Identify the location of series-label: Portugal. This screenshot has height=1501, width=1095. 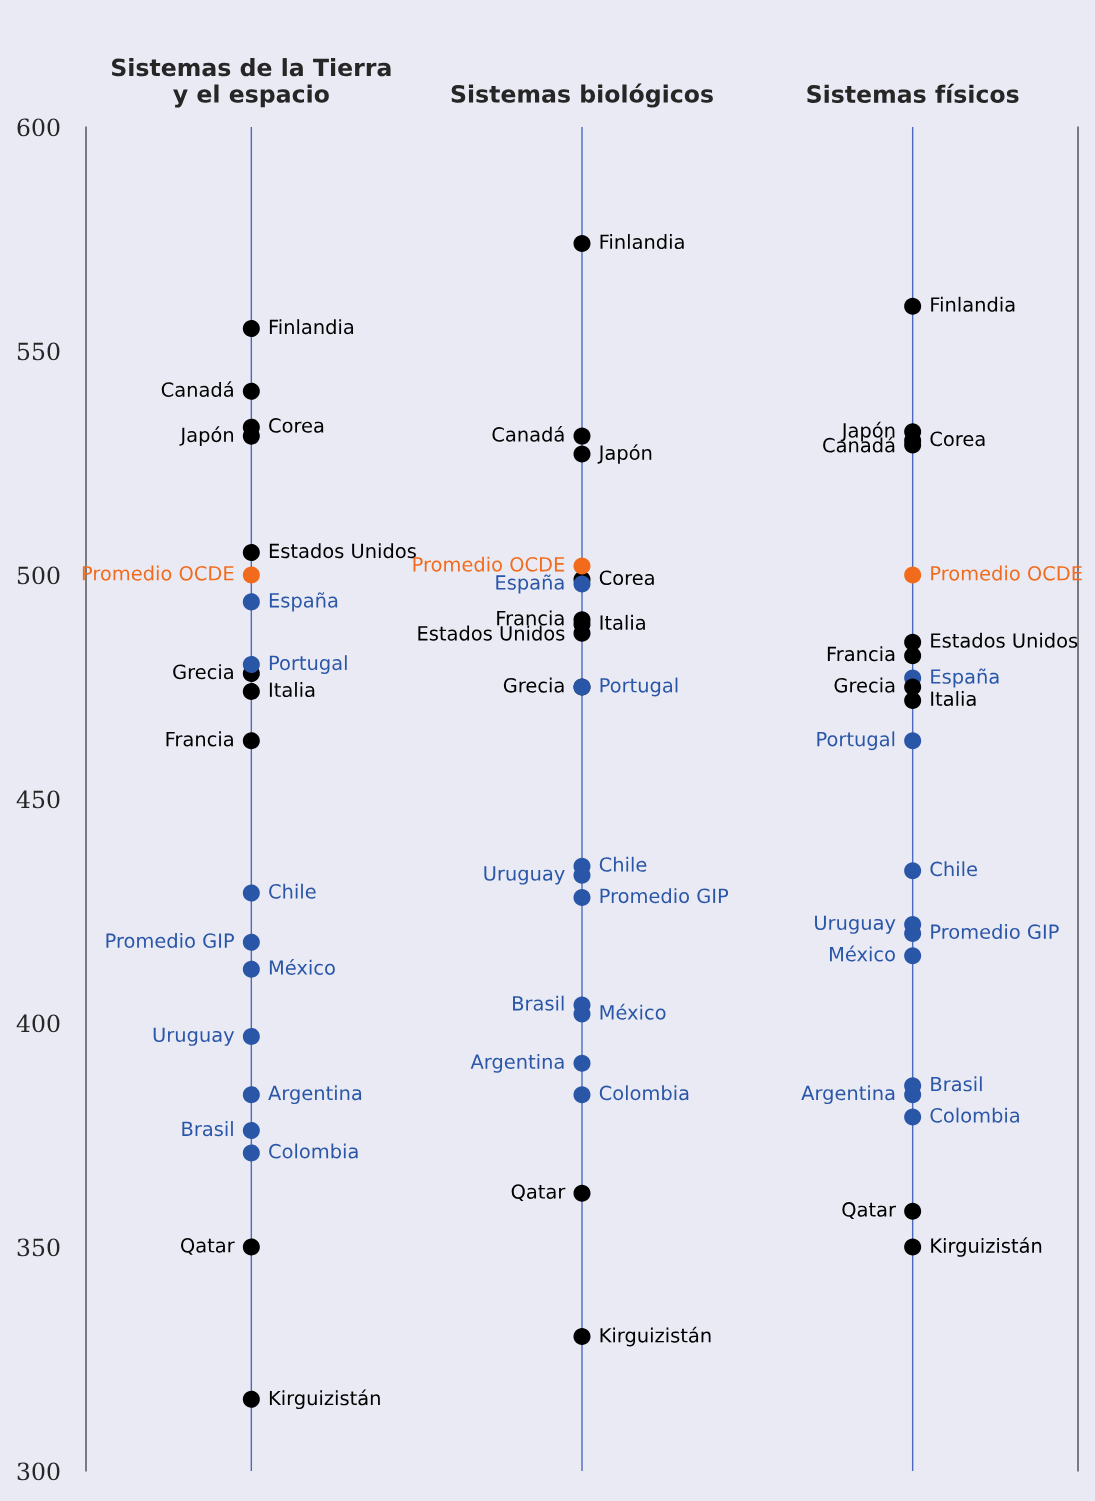
(856, 741).